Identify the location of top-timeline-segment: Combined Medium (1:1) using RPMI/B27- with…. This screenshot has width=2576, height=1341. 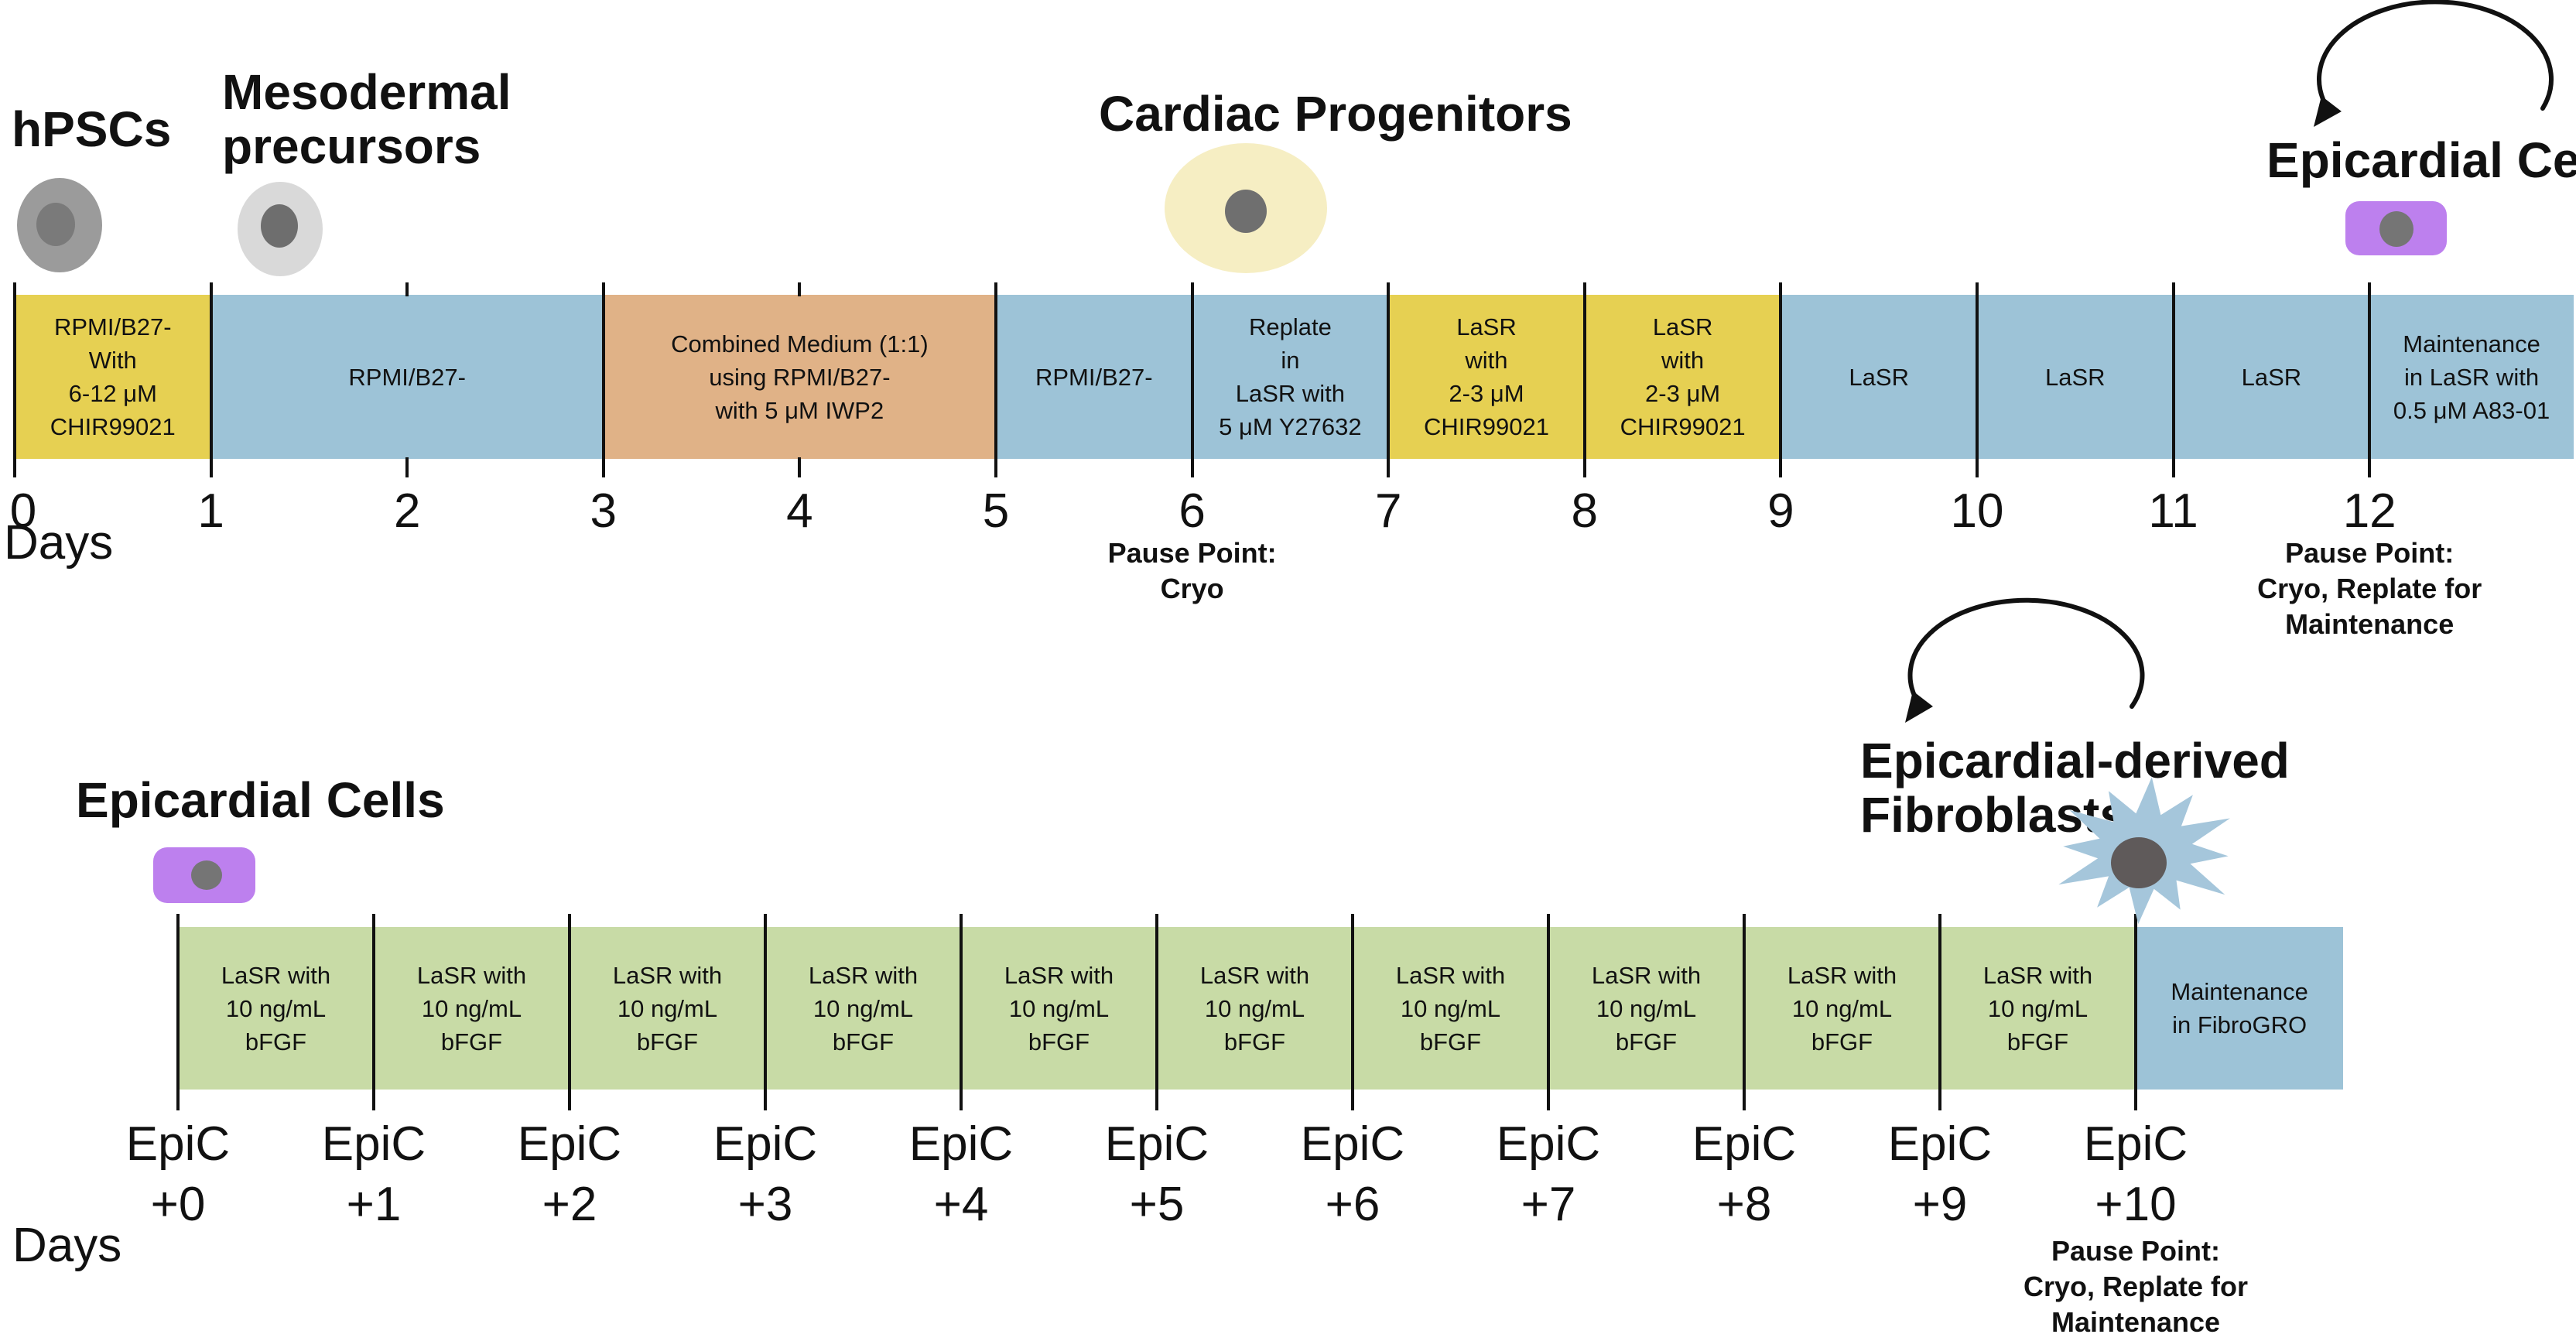
(799, 377).